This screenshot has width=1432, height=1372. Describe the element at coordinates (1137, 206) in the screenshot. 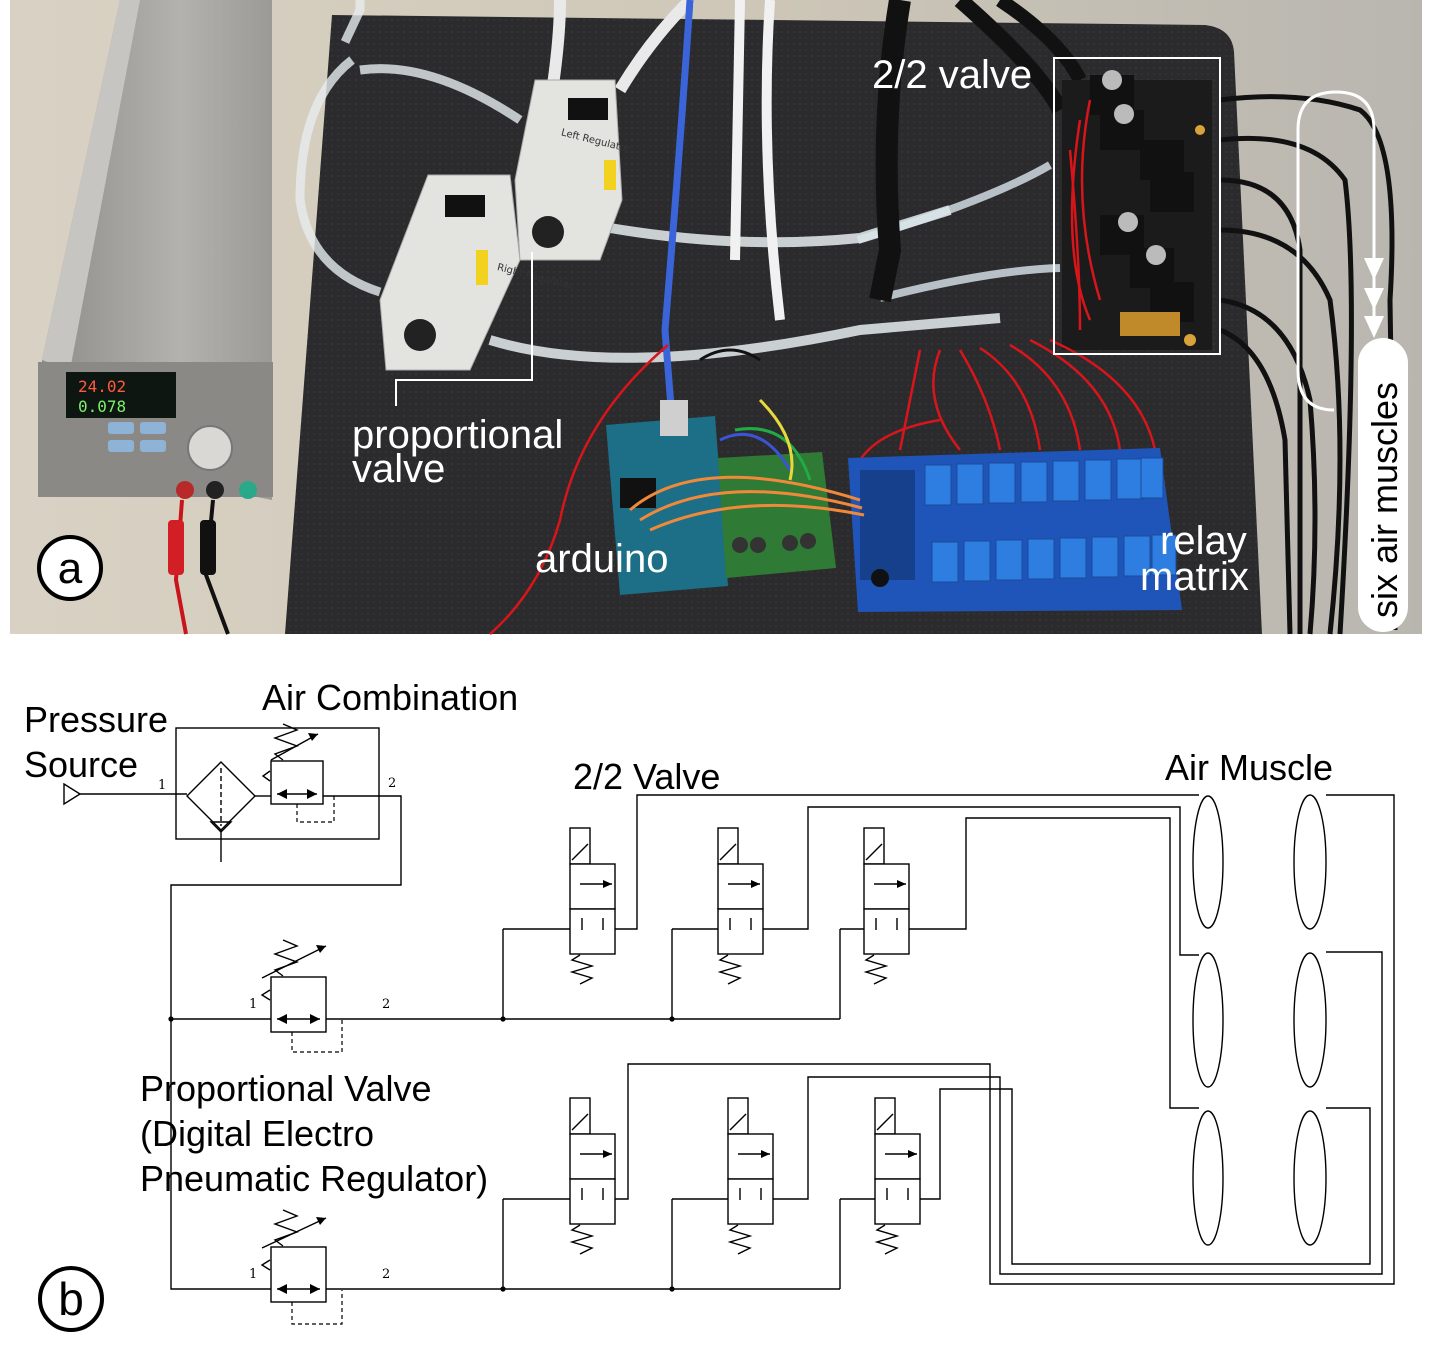

I see `valve-highlight-box` at that location.